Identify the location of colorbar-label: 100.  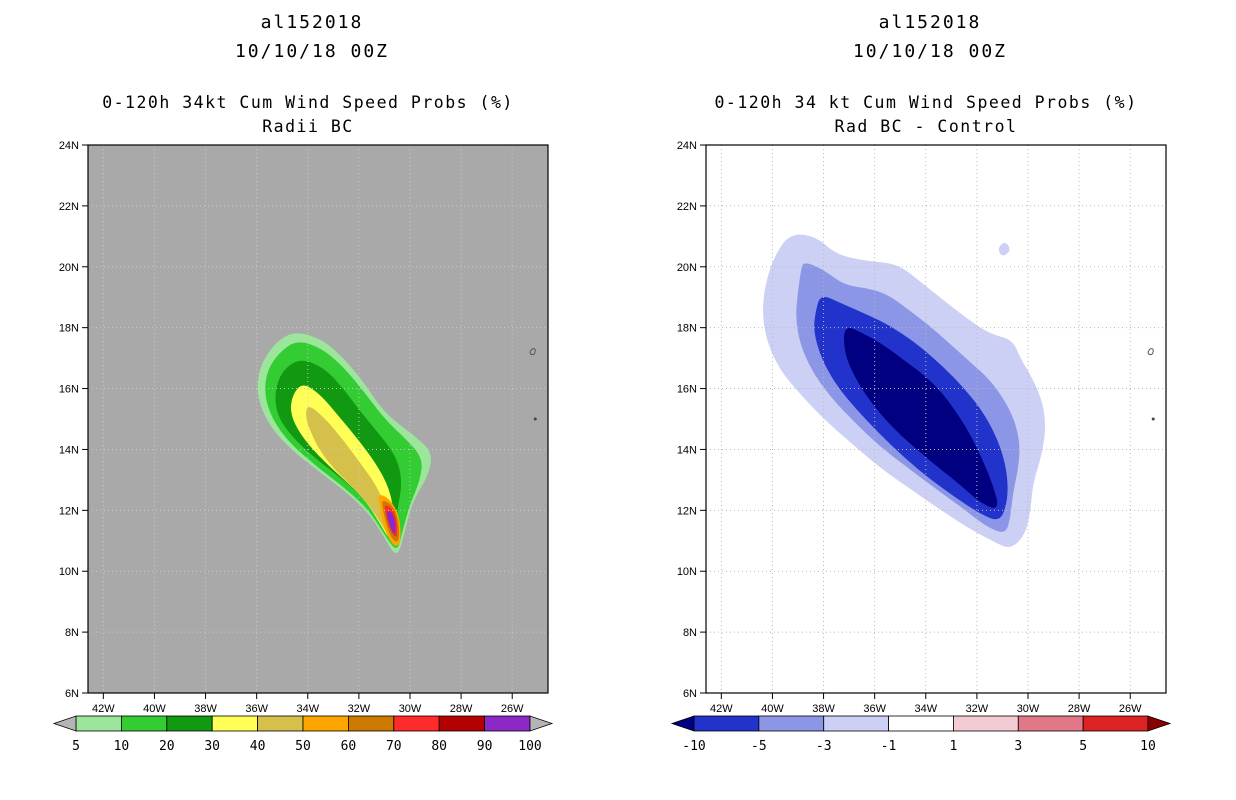
(529, 746).